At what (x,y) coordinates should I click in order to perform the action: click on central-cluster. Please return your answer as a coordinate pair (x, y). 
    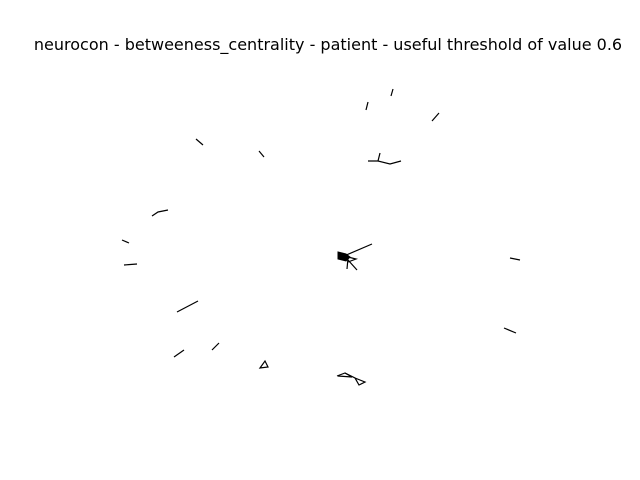
    Looking at the image, I should click on (355, 257).